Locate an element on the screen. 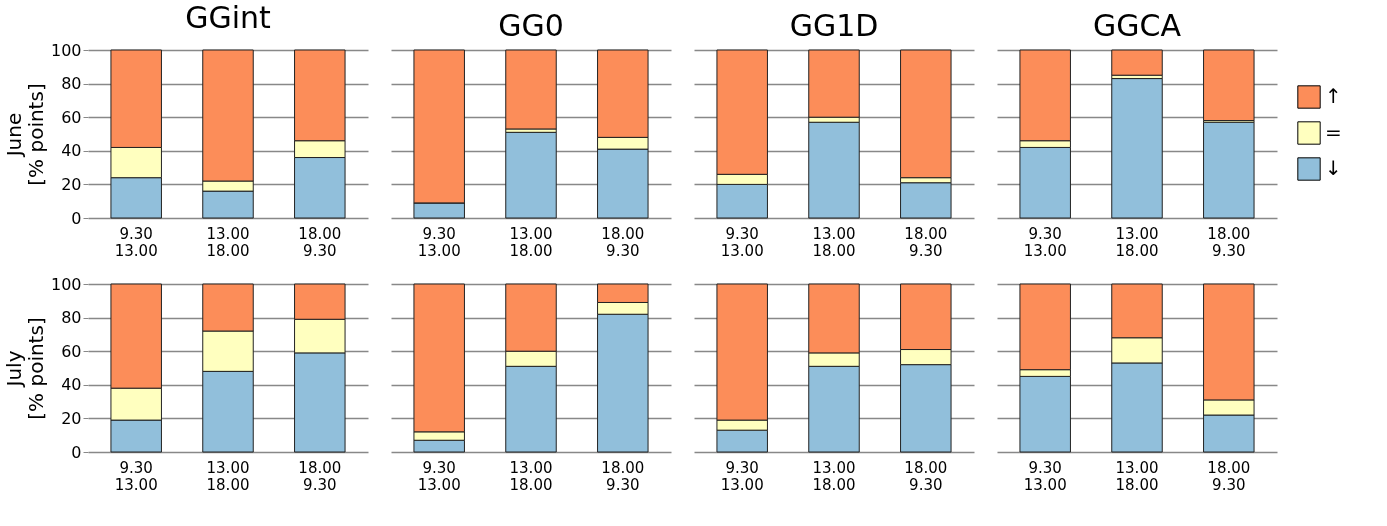  legend-label: ↓ is located at coordinates (1333, 168).